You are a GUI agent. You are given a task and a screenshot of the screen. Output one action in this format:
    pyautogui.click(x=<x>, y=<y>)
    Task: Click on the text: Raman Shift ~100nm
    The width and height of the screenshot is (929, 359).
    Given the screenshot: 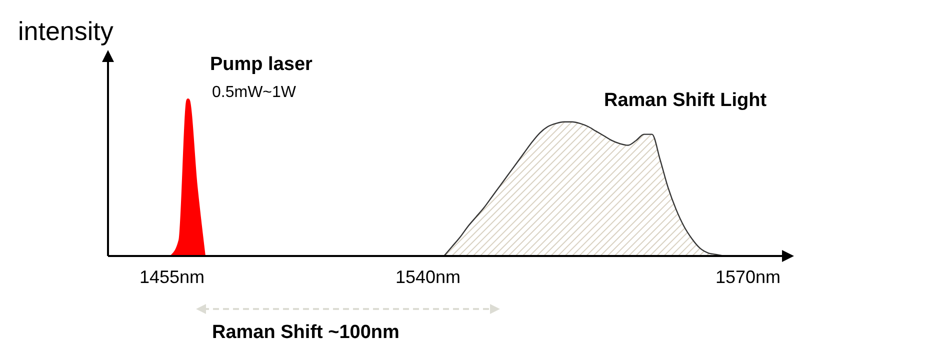 What is the action you would take?
    pyautogui.click(x=306, y=332)
    